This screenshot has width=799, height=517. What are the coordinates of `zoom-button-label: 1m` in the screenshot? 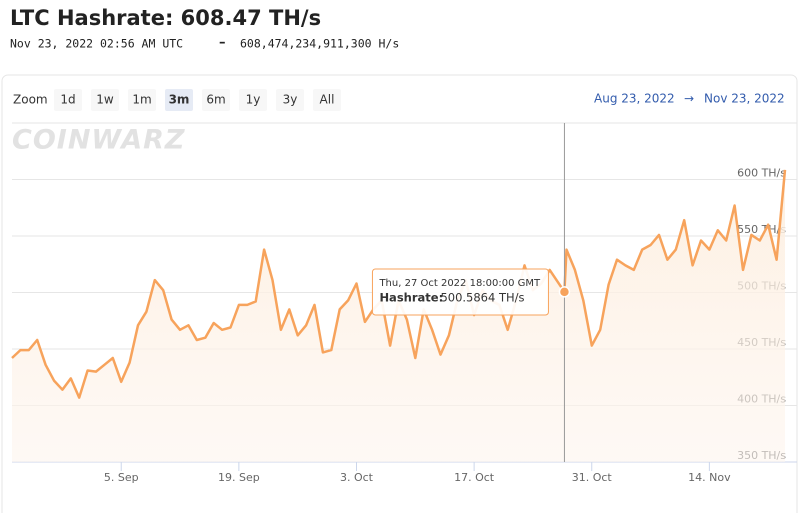 It's located at (141, 100).